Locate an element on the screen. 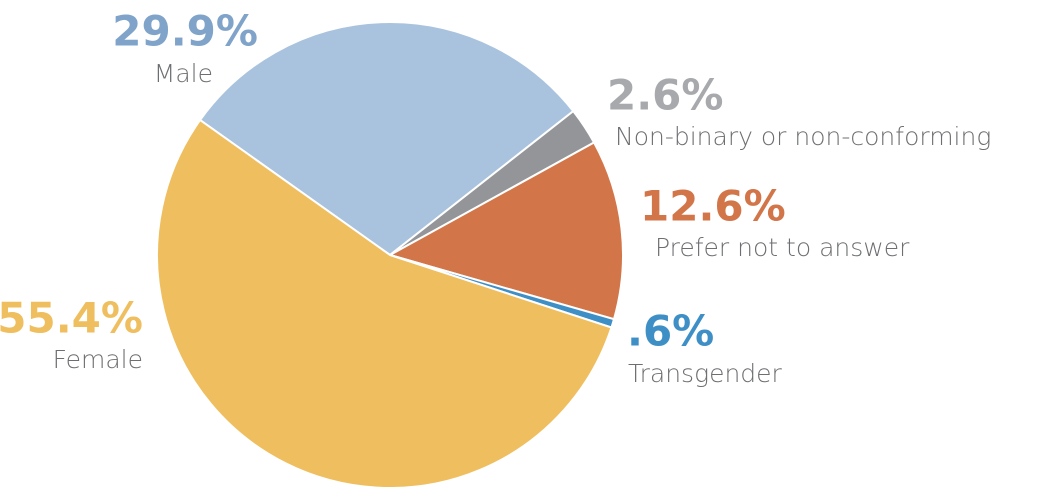 This screenshot has width=1037, height=487. category-label: Prefer not to answer is located at coordinates (782, 247).